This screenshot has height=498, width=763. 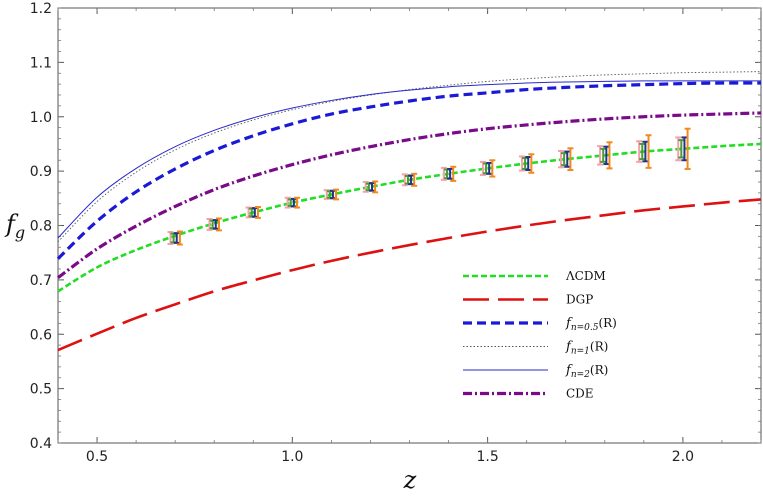 I want to click on y-tick-label: 0.9, so click(x=41, y=172).